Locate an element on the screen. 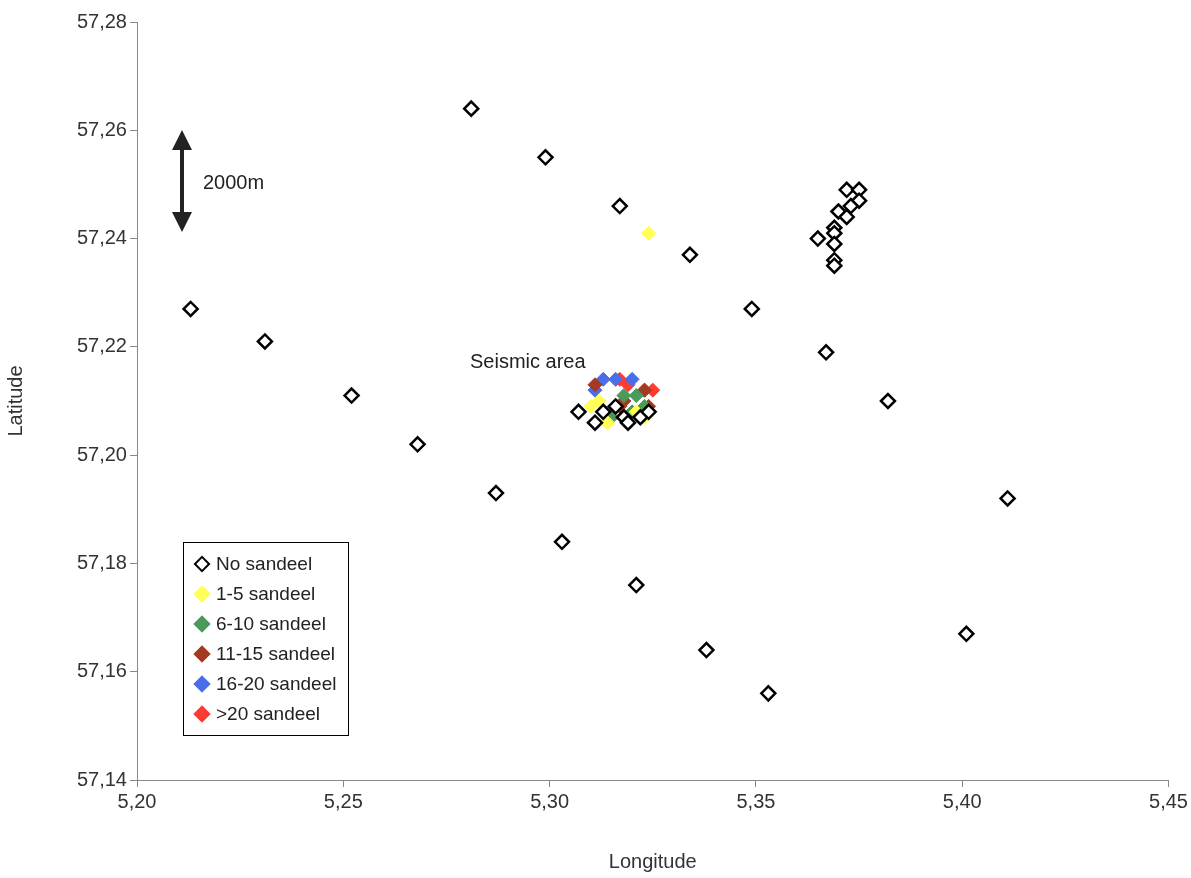 This screenshot has height=878, width=1191. x-tick-label: 5,25 is located at coordinates (343, 800).